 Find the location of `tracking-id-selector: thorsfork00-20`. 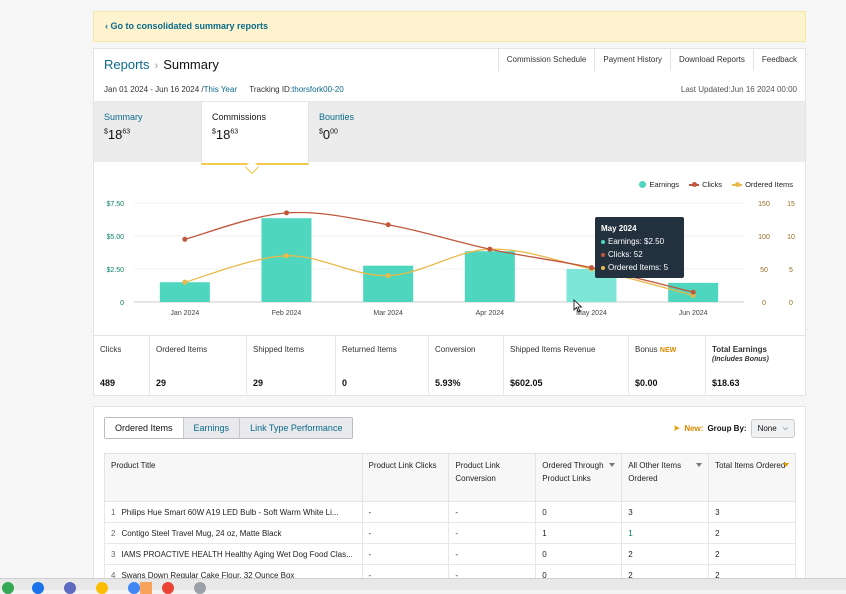

tracking-id-selector: thorsfork00-20 is located at coordinates (318, 89).